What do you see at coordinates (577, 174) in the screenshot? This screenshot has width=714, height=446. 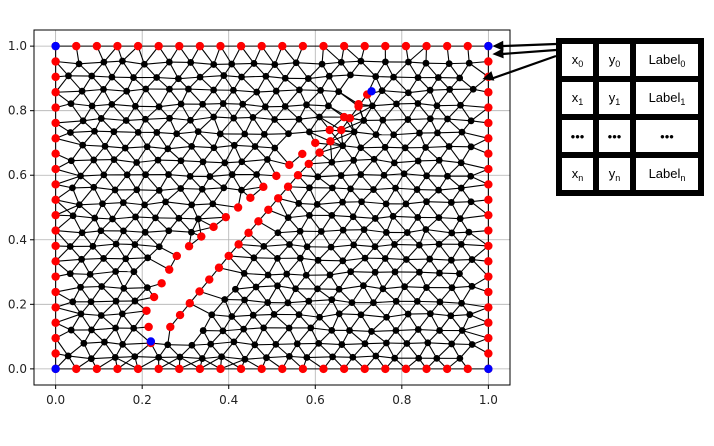 I see `x-cell: xn` at bounding box center [577, 174].